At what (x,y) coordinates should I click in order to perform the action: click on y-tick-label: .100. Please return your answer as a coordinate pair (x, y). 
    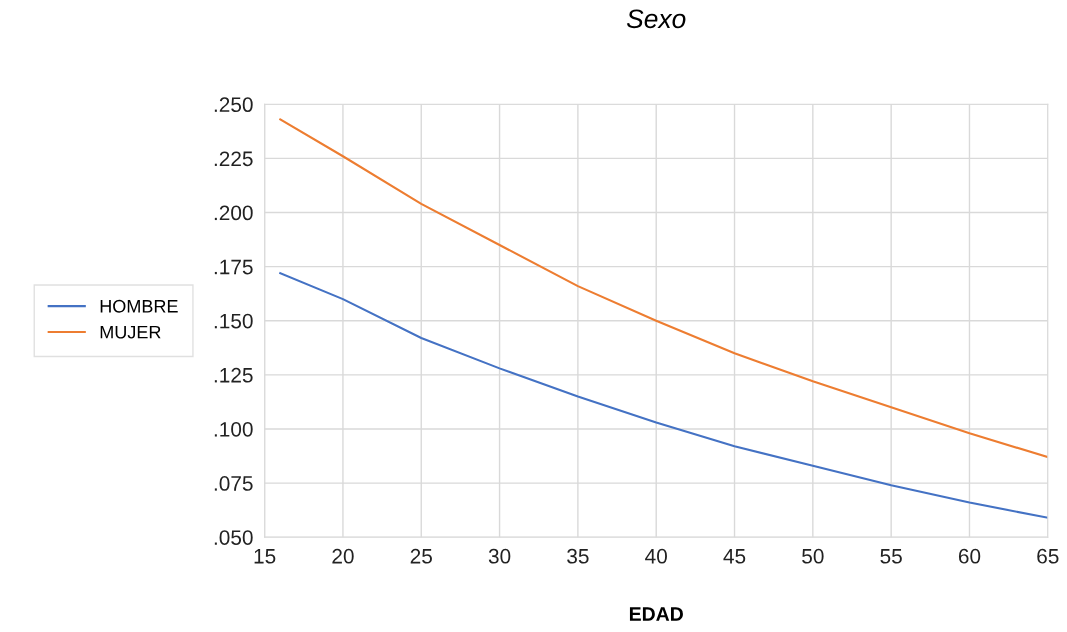
    Looking at the image, I should click on (233, 429).